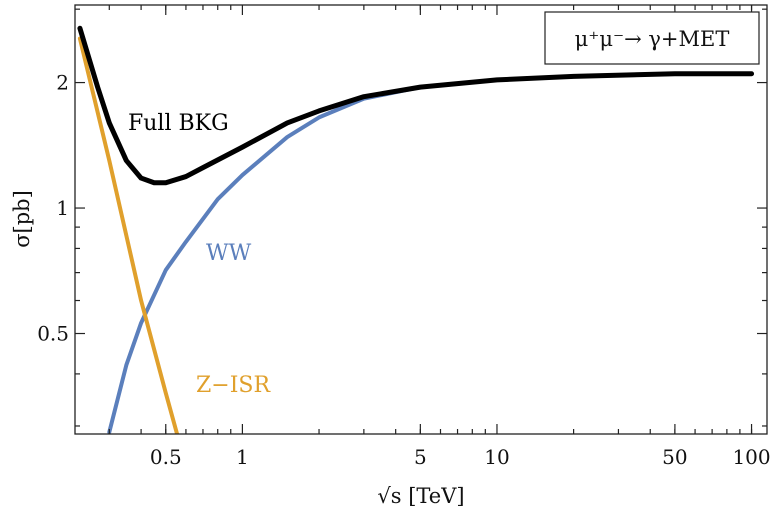  I want to click on label-full-bkg: Full BKG, so click(178, 123).